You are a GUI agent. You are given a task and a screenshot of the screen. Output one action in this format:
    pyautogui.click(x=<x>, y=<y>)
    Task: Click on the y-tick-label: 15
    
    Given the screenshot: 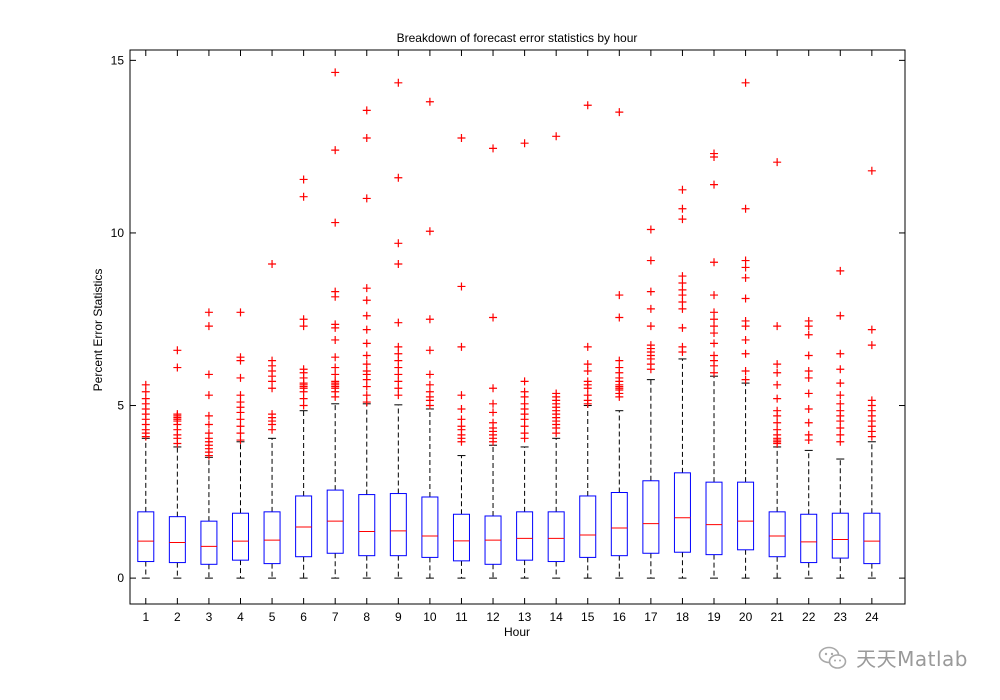 What is the action you would take?
    pyautogui.click(x=118, y=60)
    